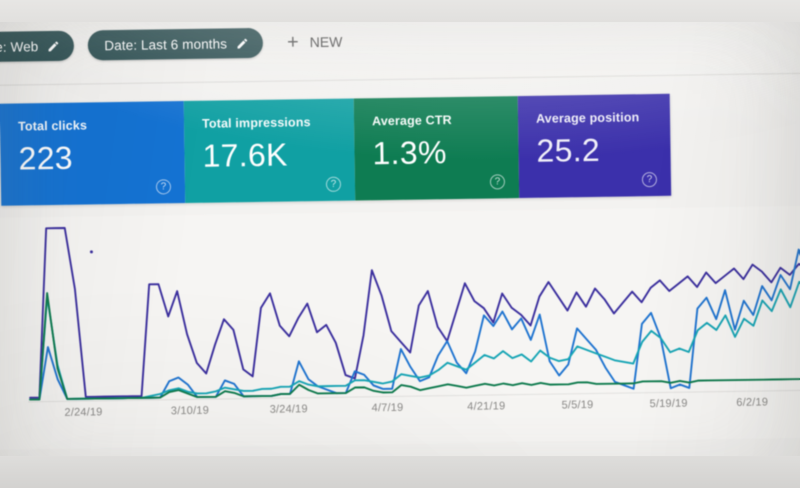  I want to click on new-filter-button: + NEW, so click(314, 42).